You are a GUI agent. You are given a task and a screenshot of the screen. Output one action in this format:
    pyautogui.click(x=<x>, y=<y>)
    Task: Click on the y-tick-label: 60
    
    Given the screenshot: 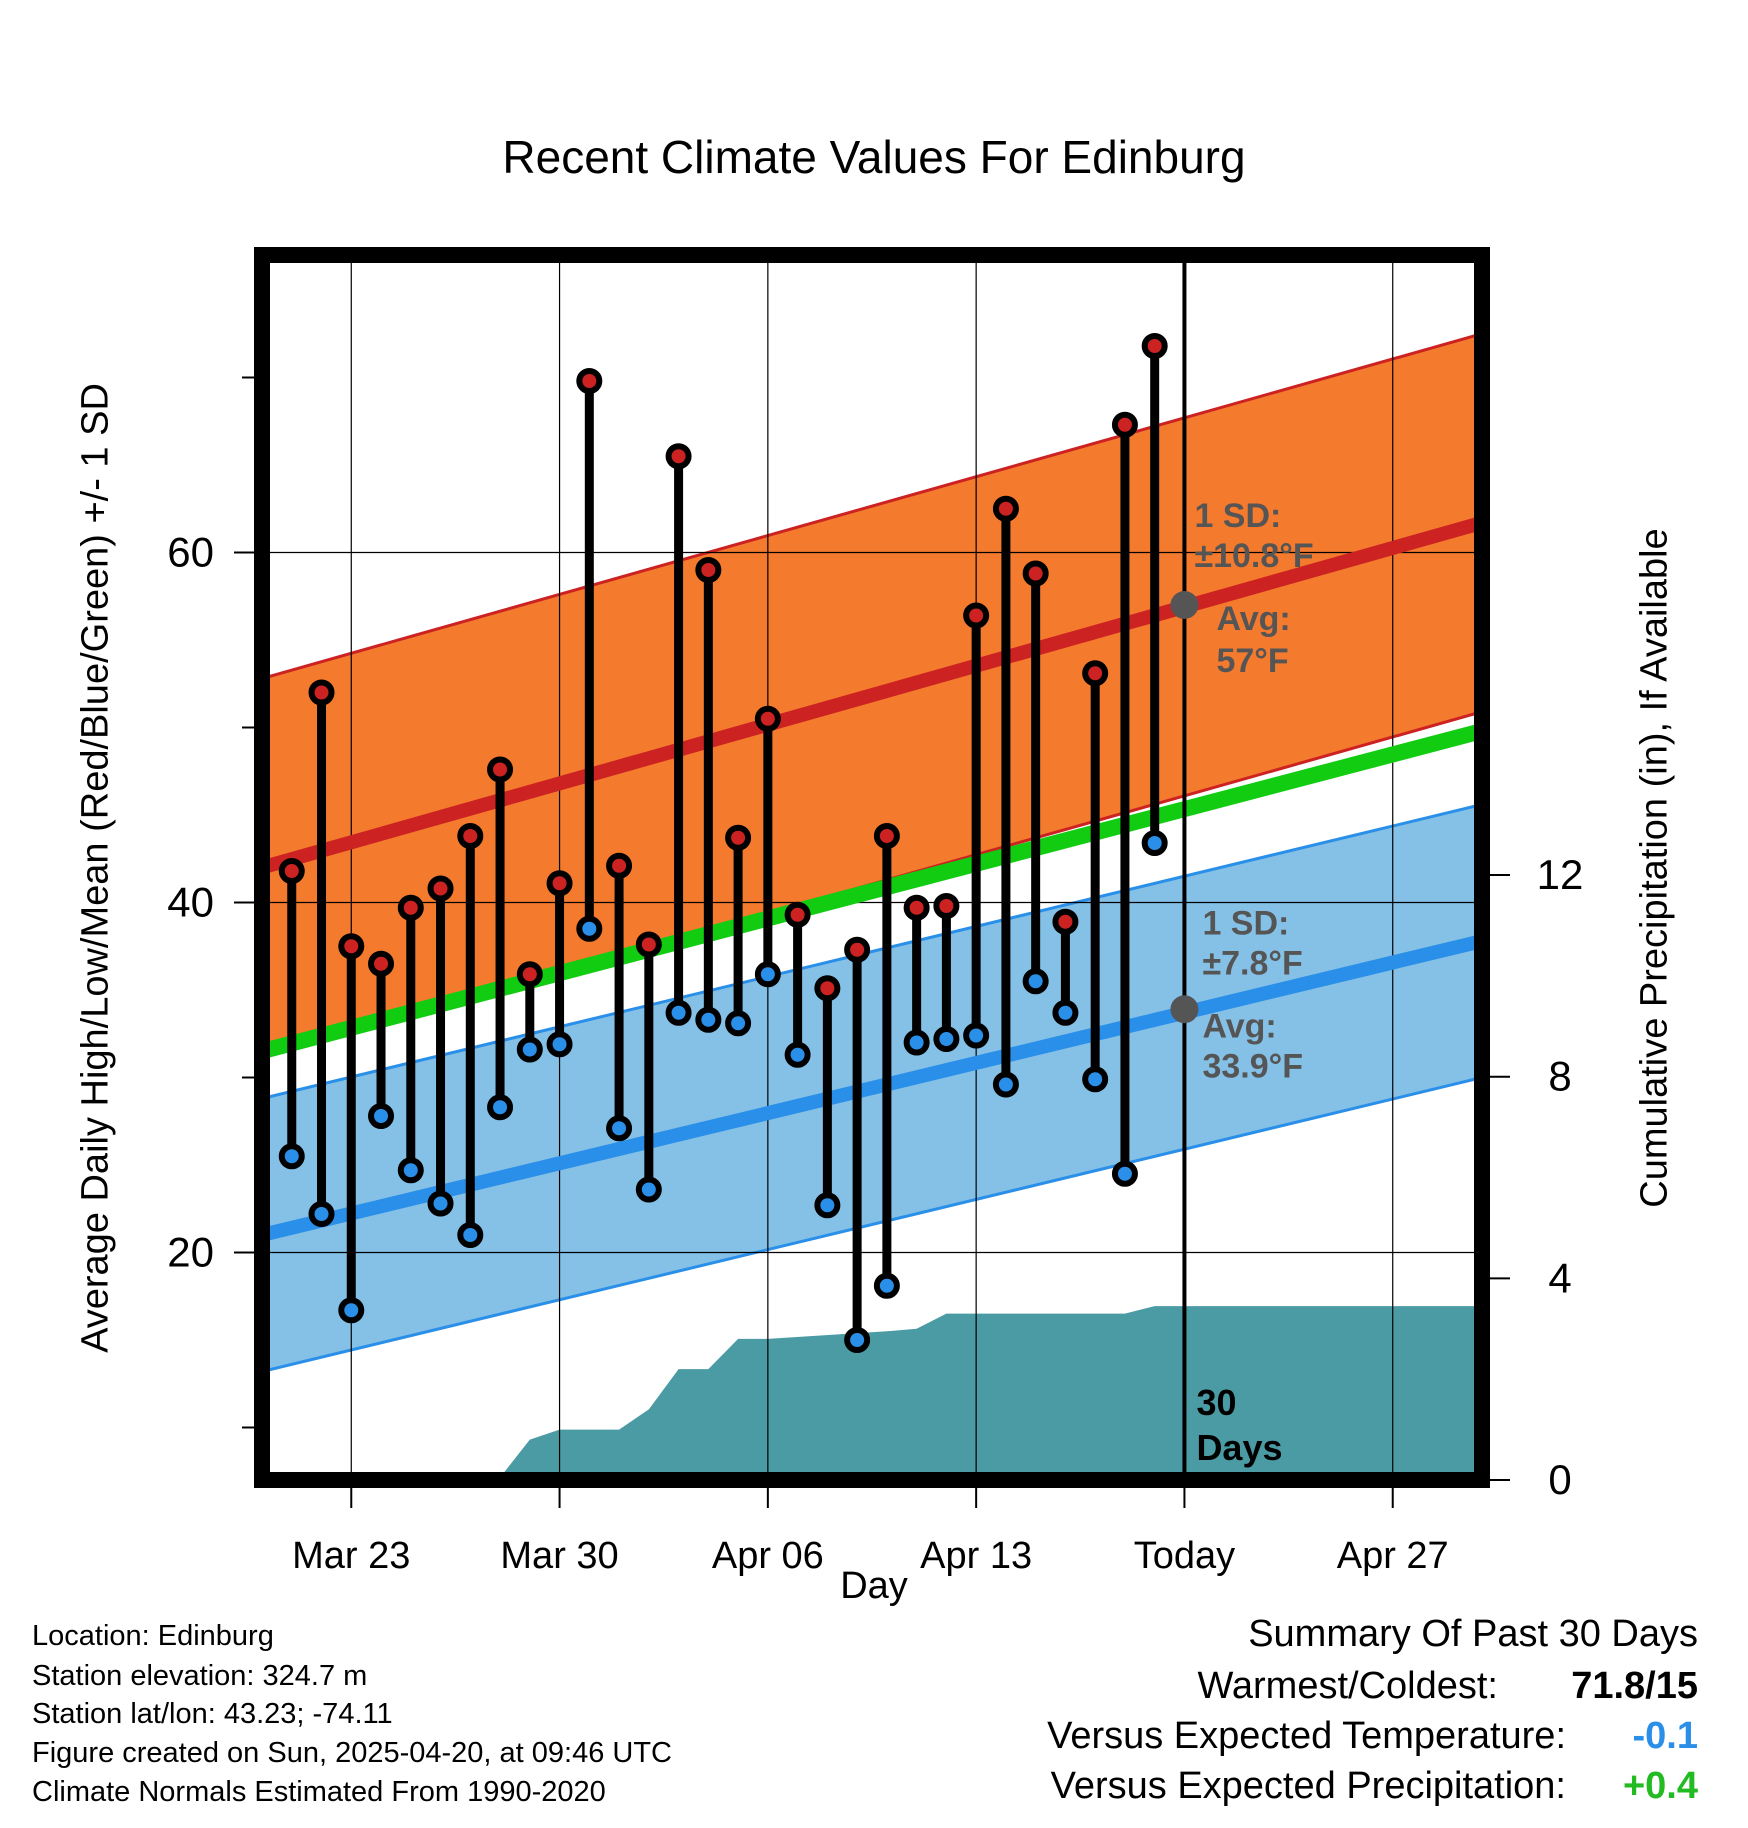 What is the action you would take?
    pyautogui.click(x=190, y=552)
    